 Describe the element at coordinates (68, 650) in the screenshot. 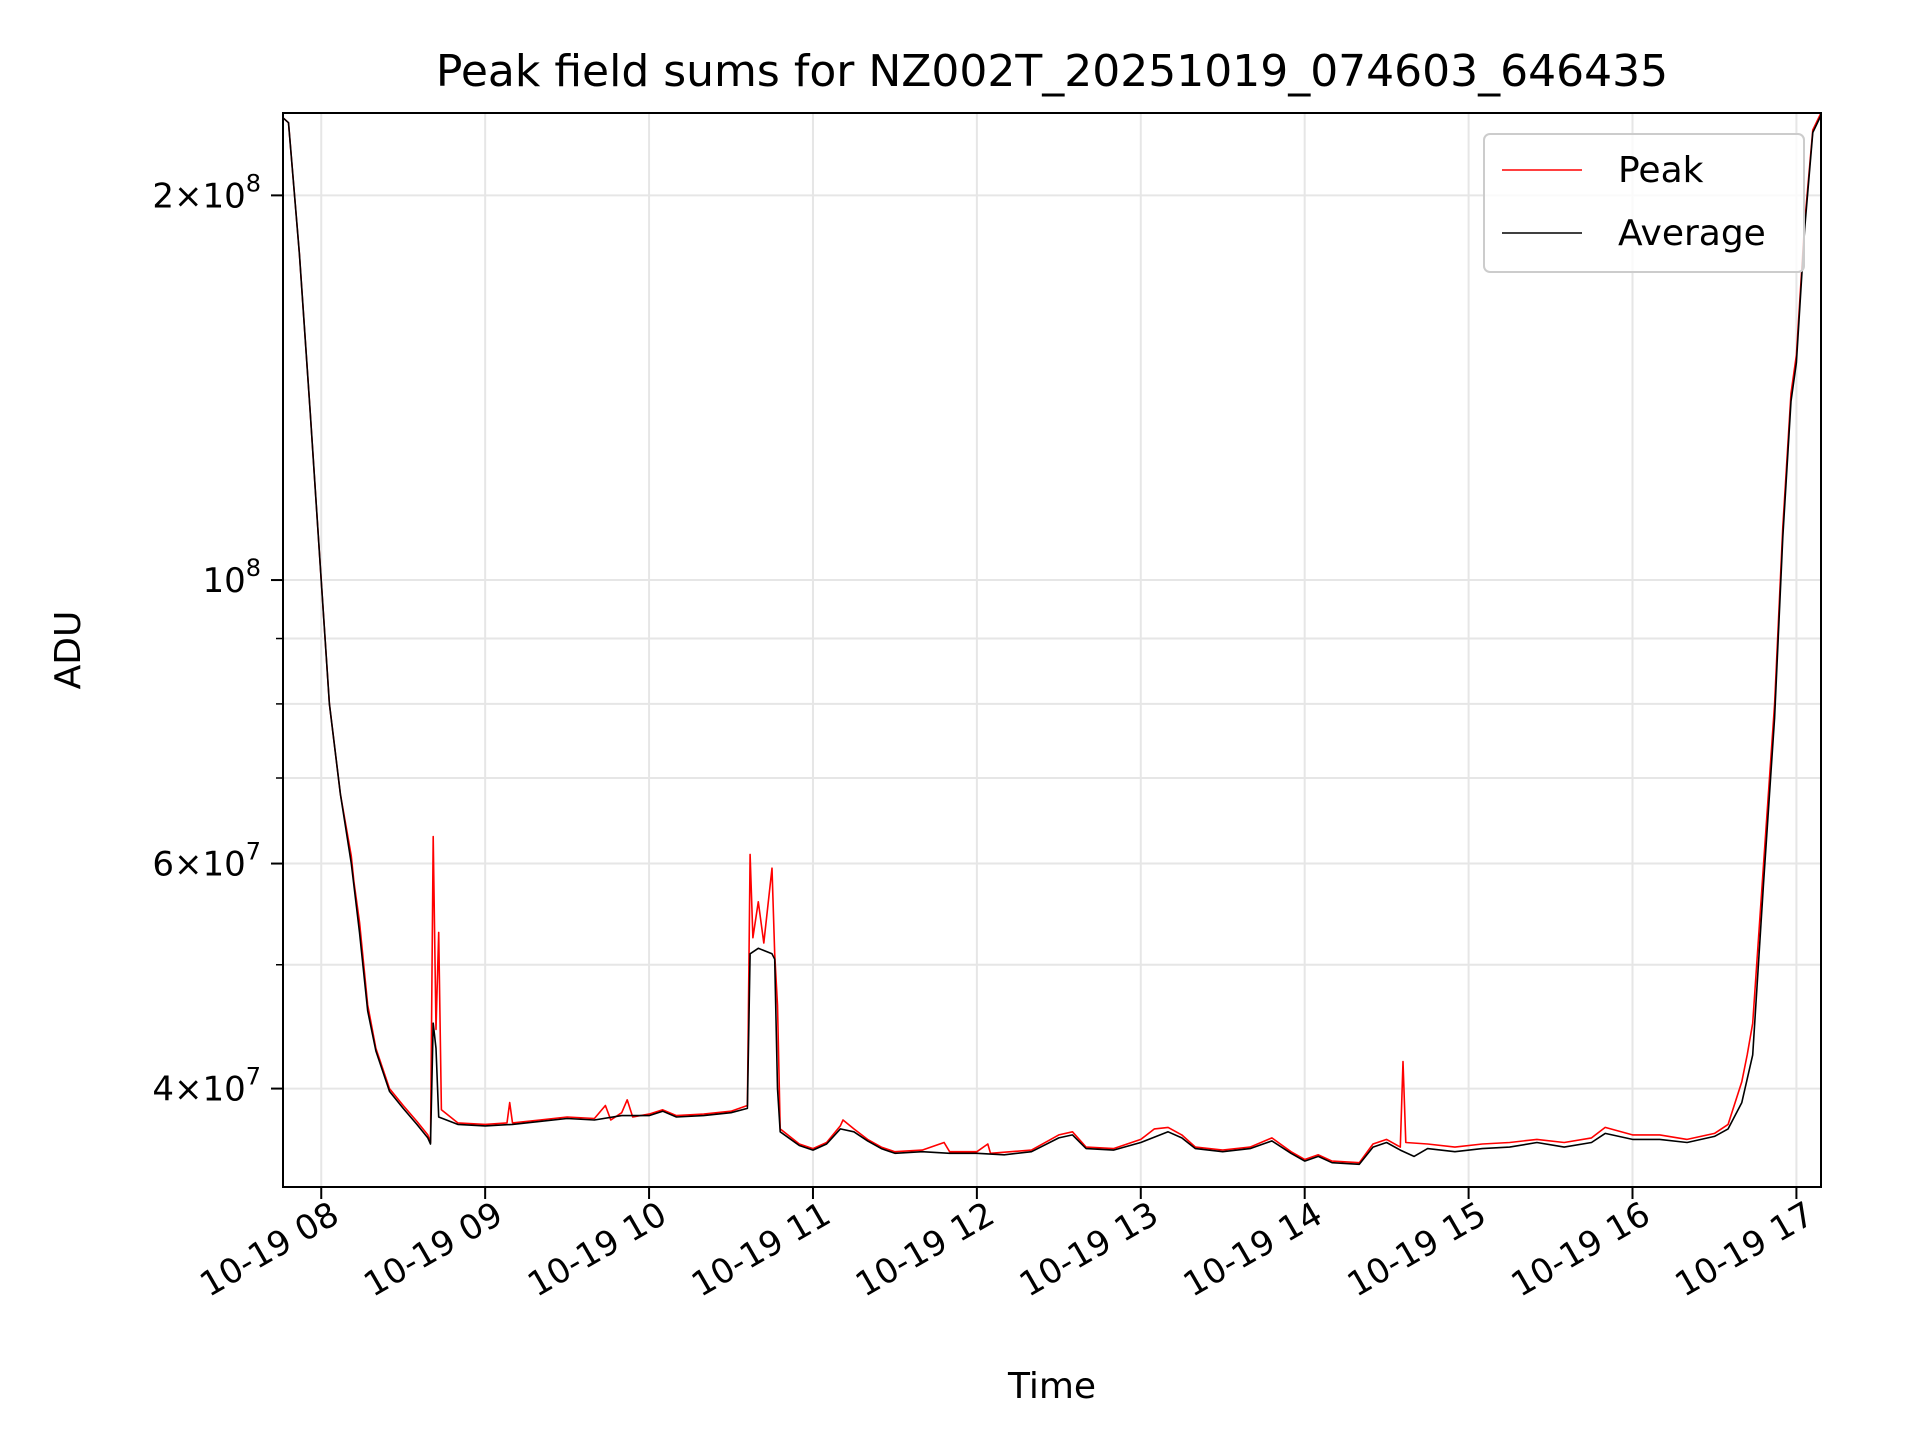

I see `y-axis-label: ADU` at that location.